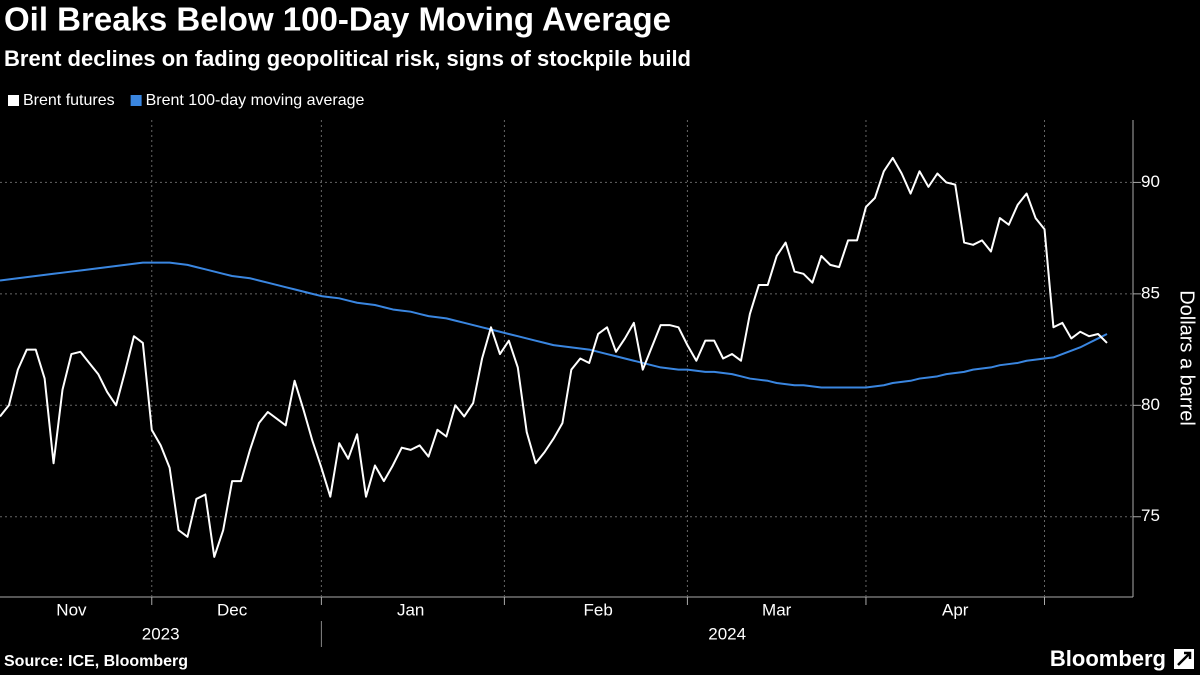  I want to click on legend-label: Brent futures, so click(69, 100).